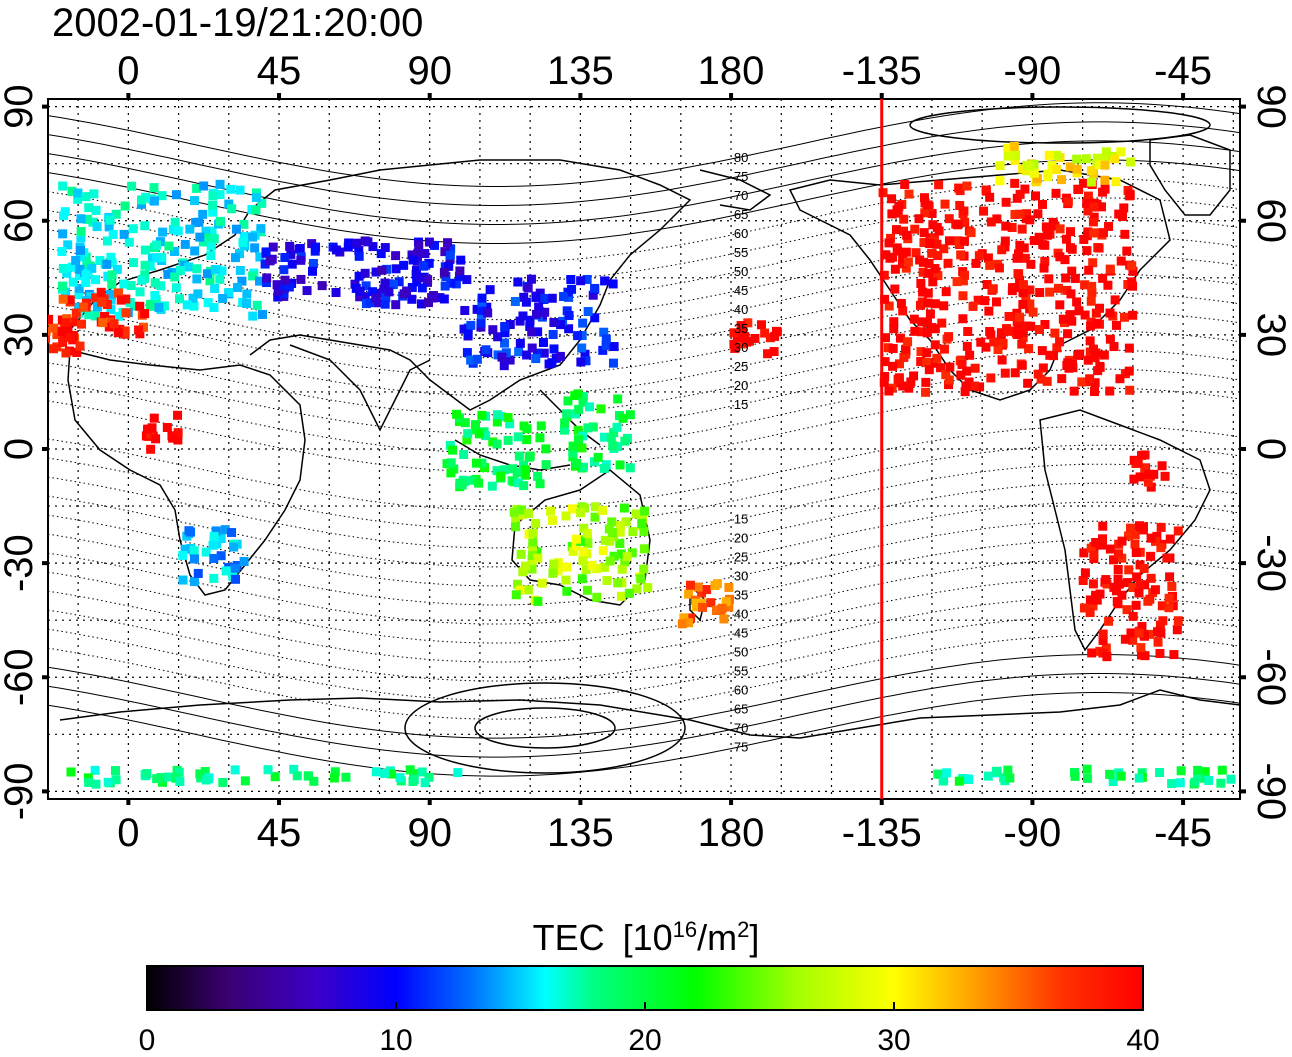  Describe the element at coordinates (429, 96) in the screenshot. I see `top-tick-mark` at that location.